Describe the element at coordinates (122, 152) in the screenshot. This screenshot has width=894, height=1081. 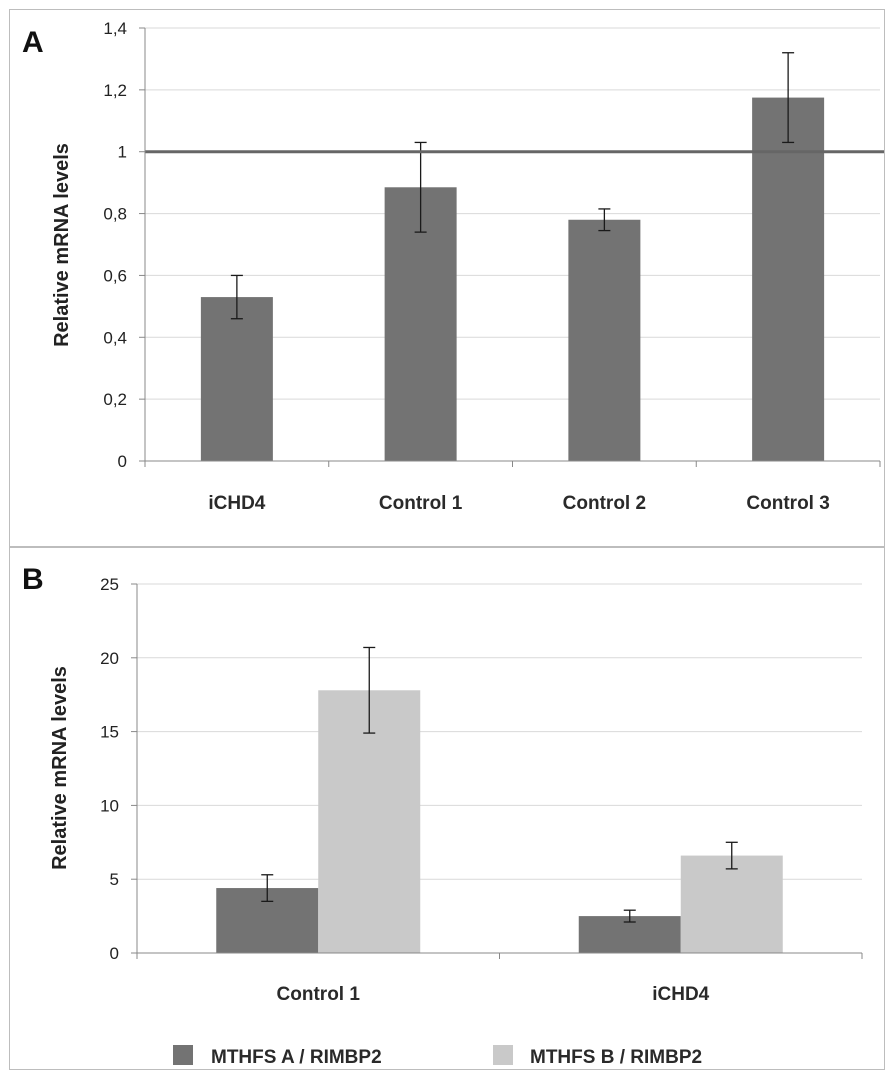
I see `panel-a-y-tick-label: 1` at that location.